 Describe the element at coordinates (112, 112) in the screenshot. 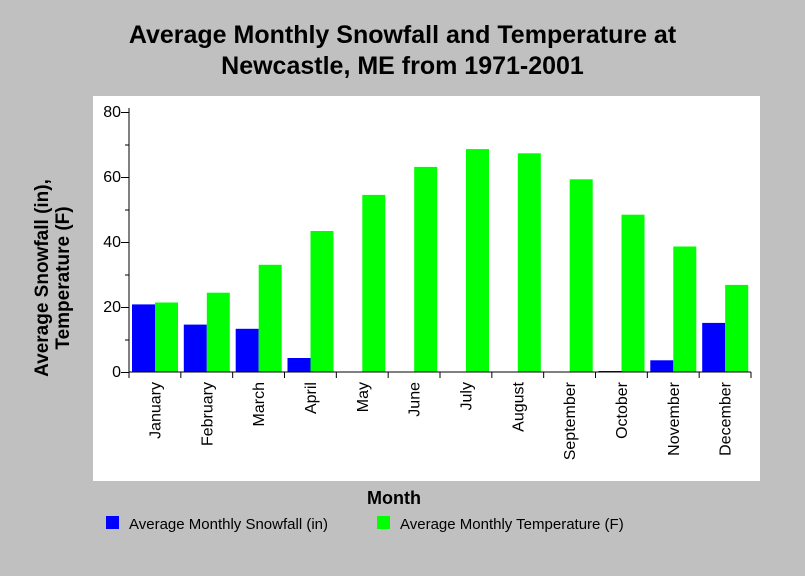

I see `y-tick-label-80: 80` at that location.